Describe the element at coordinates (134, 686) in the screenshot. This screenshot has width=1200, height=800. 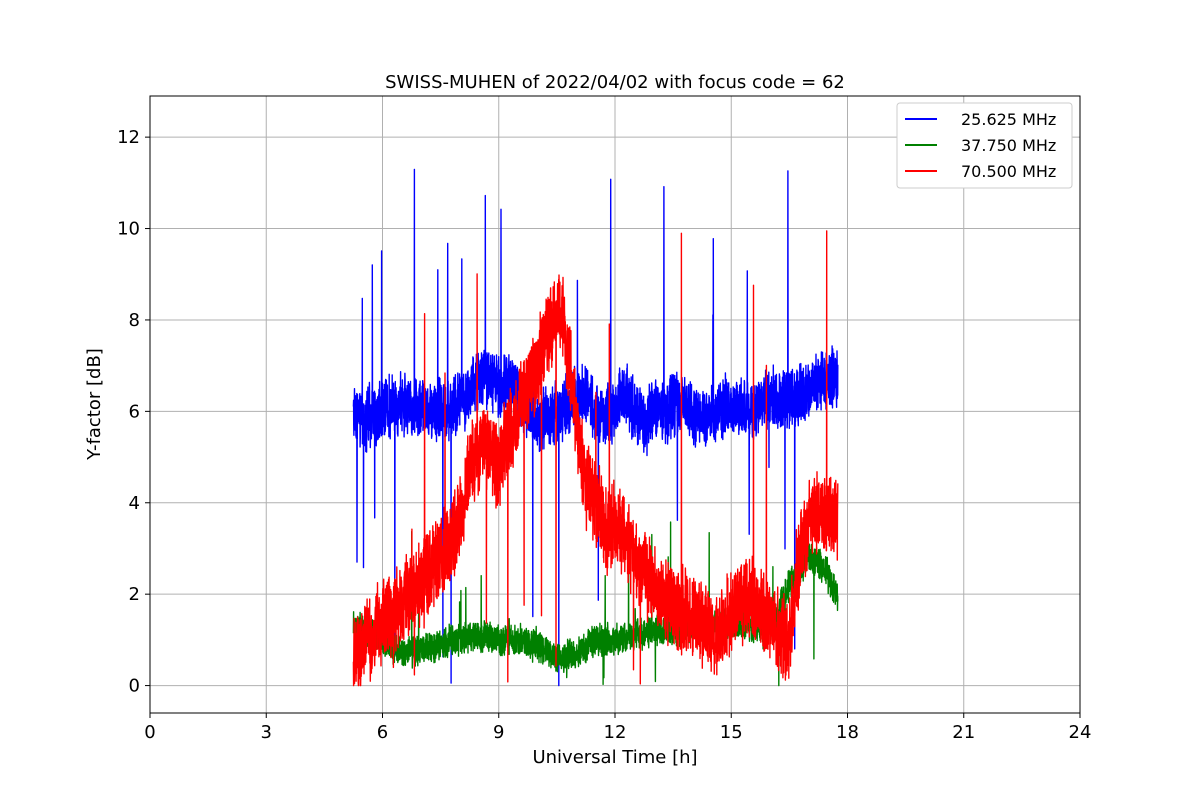
I see `y-tick-label: 0` at that location.